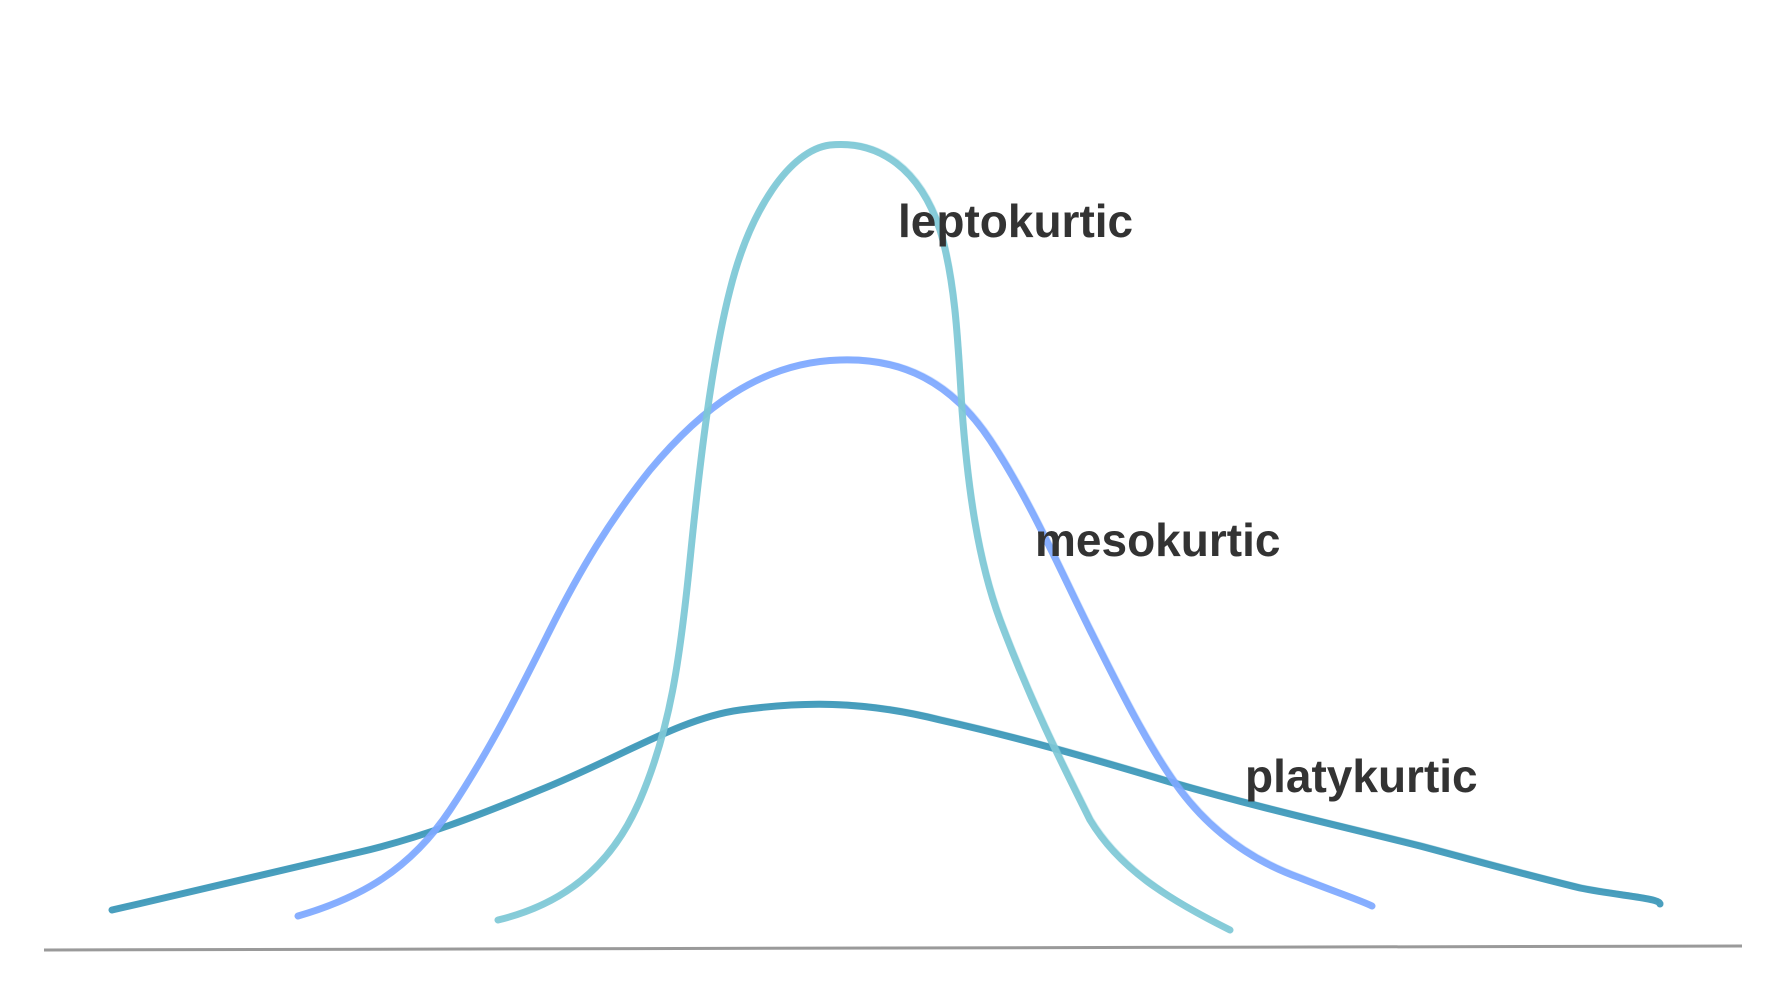 Image resolution: width=1790 pixels, height=998 pixels. Describe the element at coordinates (1157, 540) in the screenshot. I see `label-mesokurtic: mesokurtic` at that location.